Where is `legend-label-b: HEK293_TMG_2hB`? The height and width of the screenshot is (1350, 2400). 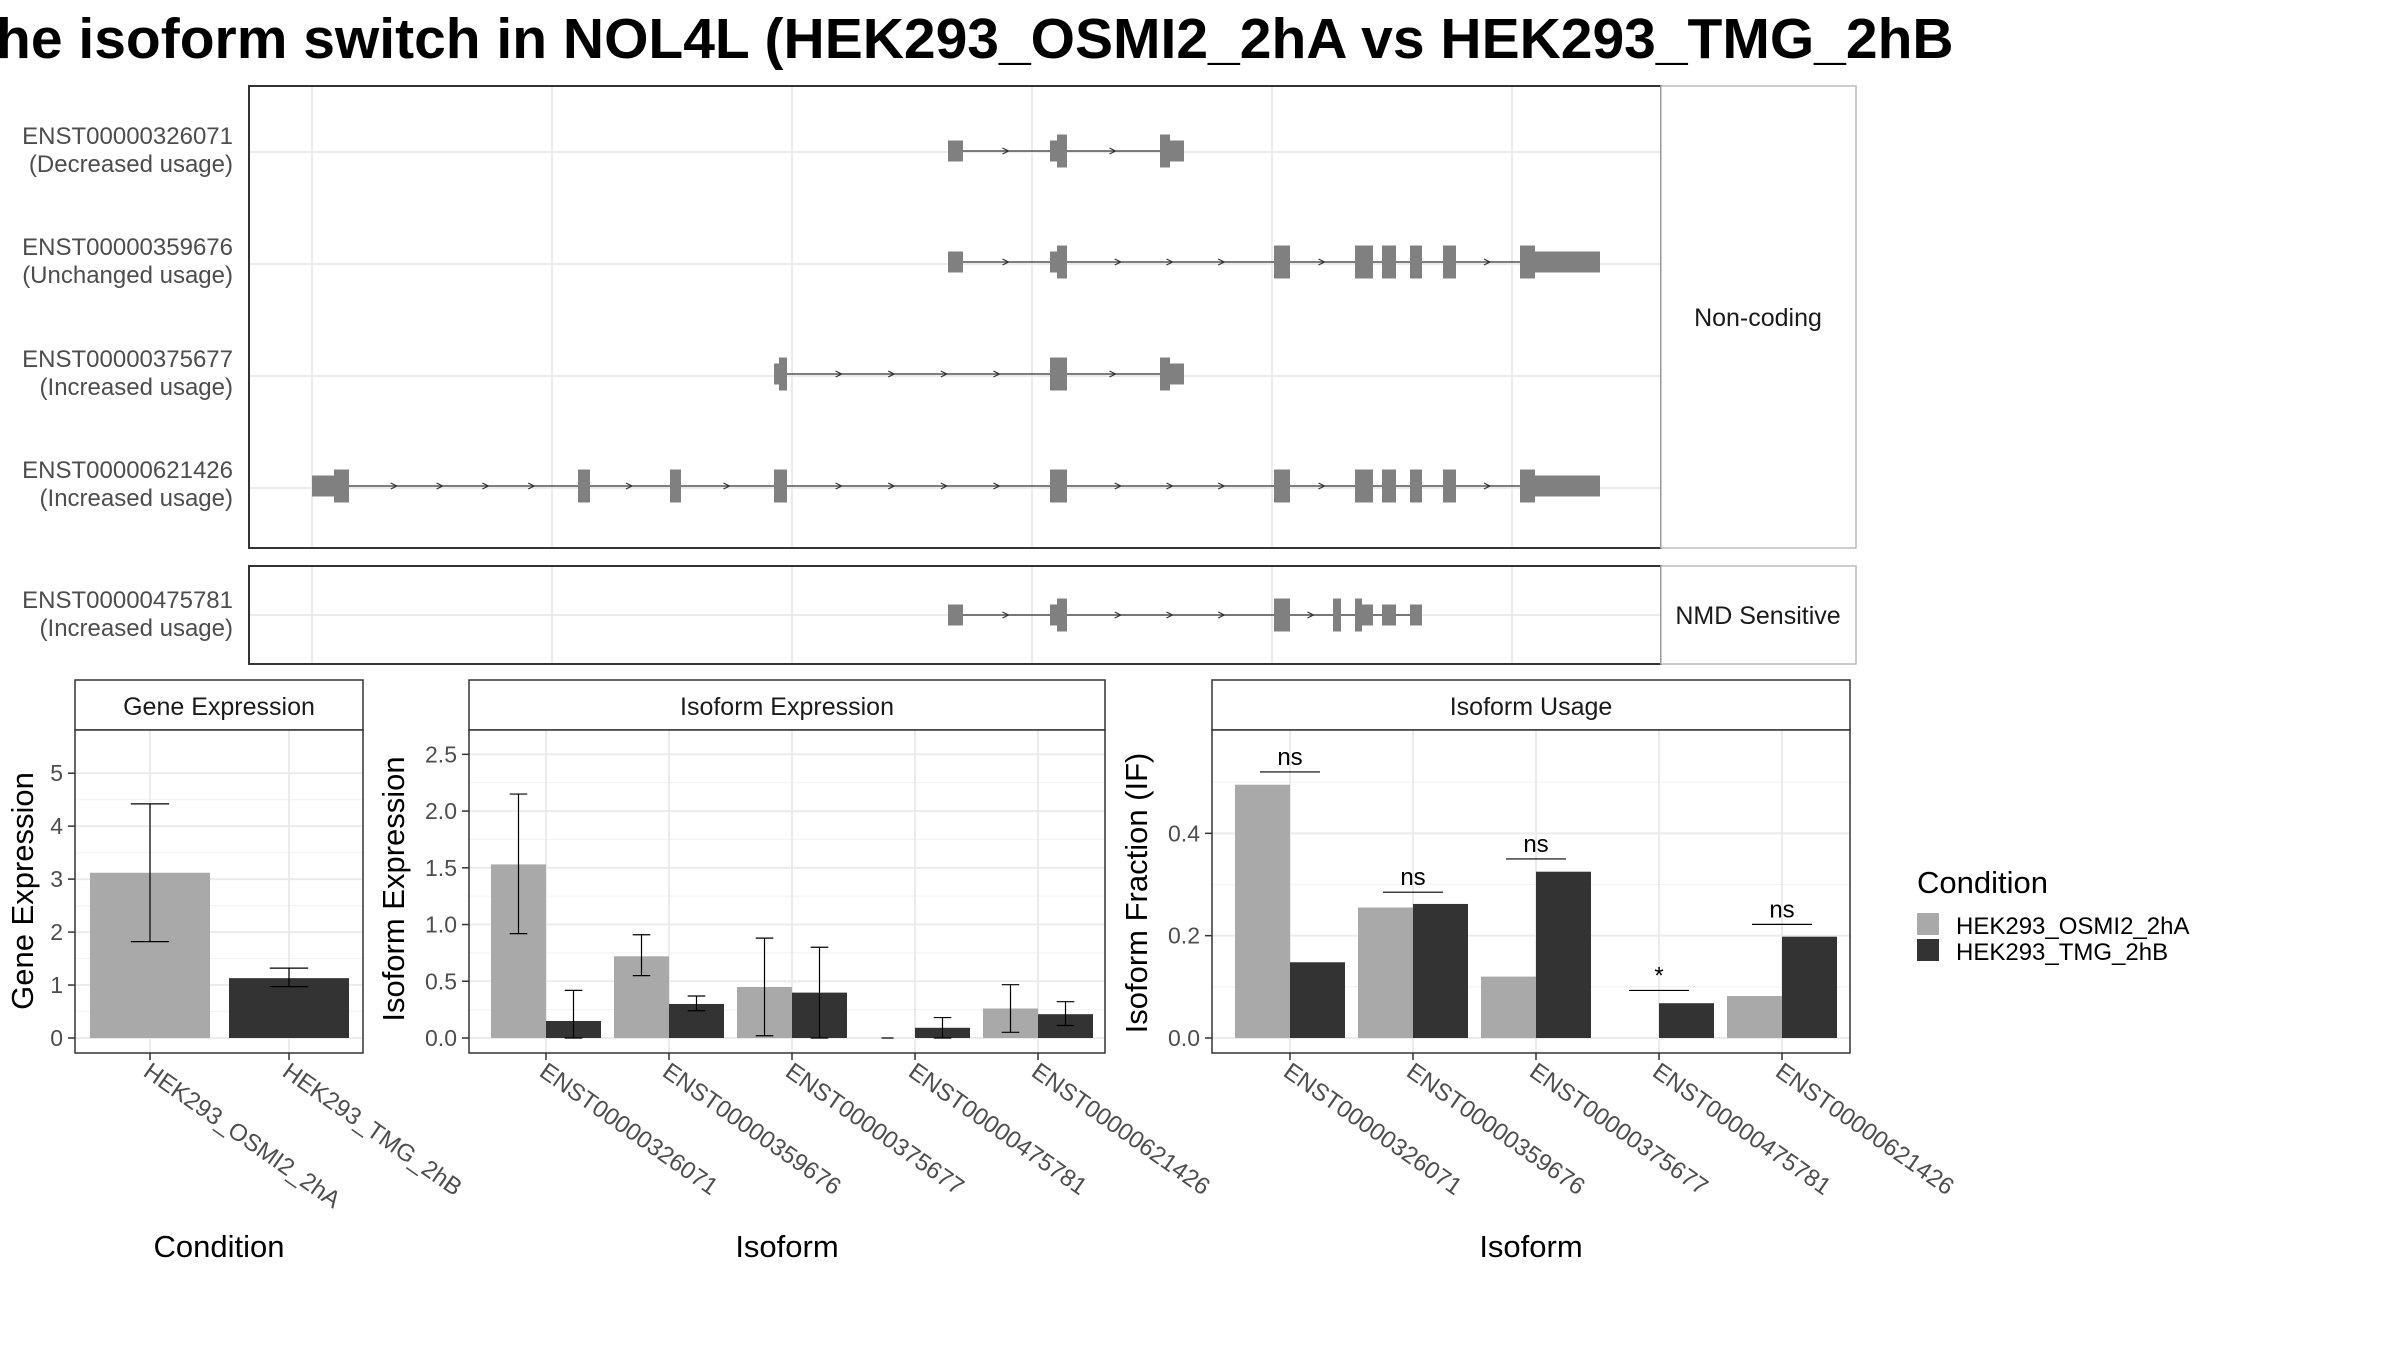
legend-label-b: HEK293_TMG_2hB is located at coordinates (2062, 952).